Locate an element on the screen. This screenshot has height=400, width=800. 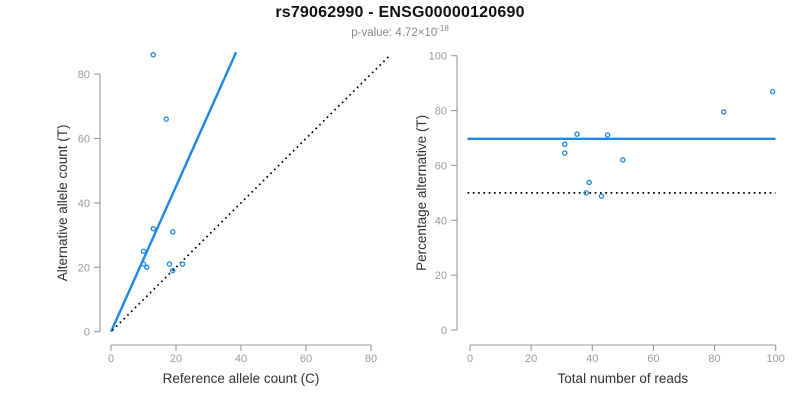
y-axis-title: Alternative allele count (T) is located at coordinates (62, 202).